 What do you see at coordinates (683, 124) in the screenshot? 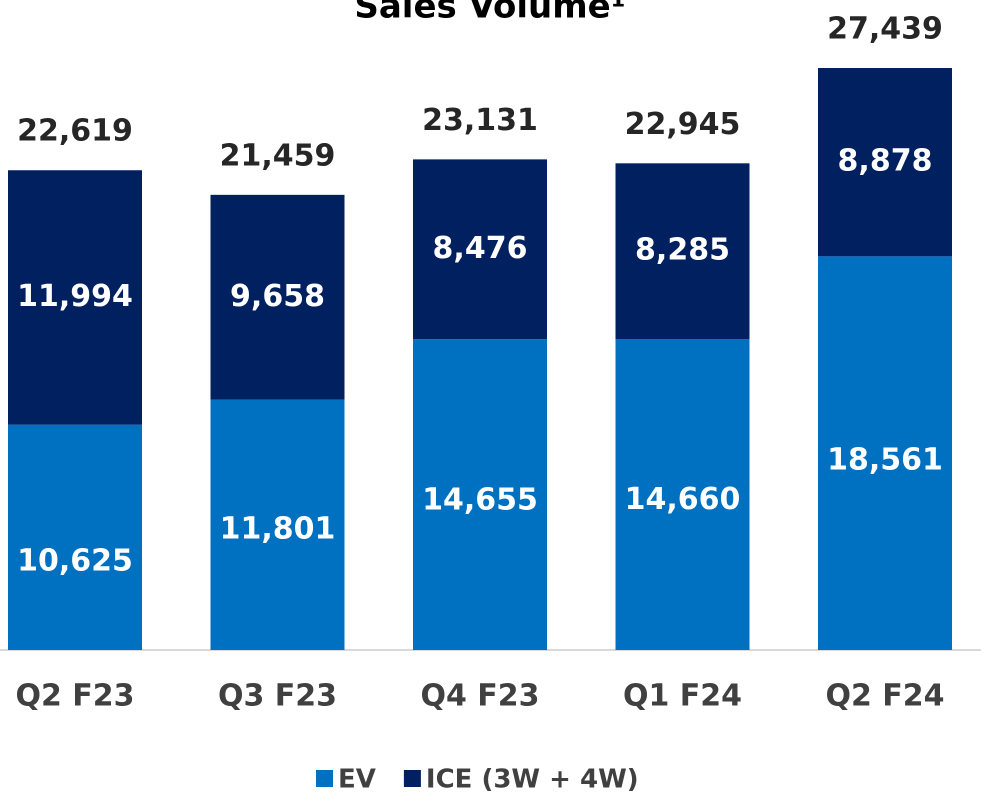
I see `total-label: 22,945` at bounding box center [683, 124].